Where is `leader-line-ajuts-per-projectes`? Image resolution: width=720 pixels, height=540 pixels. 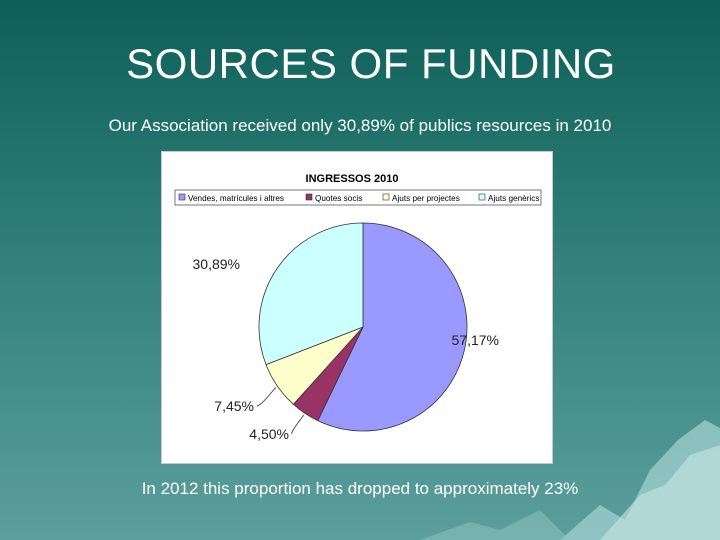 leader-line-ajuts-per-projectes is located at coordinates (266, 396).